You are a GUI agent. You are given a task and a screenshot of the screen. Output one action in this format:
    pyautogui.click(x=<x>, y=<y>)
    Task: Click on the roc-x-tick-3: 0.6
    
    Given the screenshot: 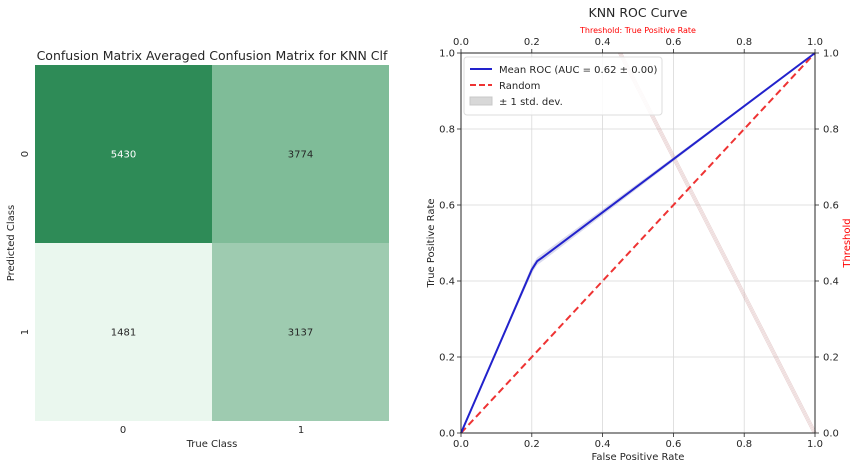 What is the action you would take?
    pyautogui.click(x=673, y=444)
    